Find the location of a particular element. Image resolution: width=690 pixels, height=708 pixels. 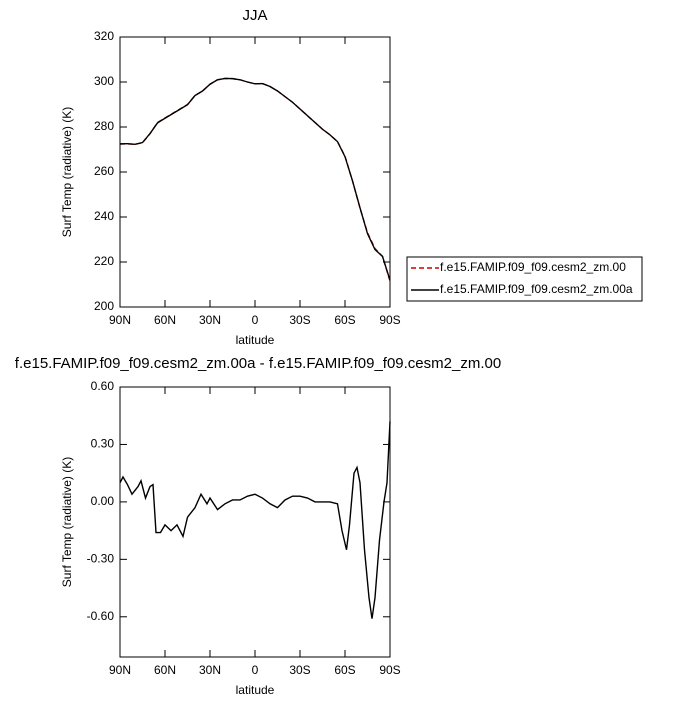

y-tick-label: -0.30 is located at coordinates (101, 559).